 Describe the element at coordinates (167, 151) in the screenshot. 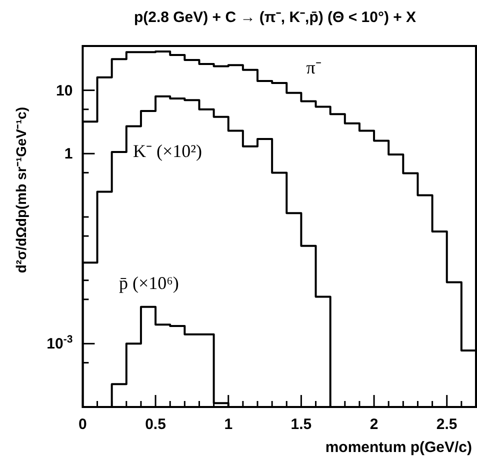

I see `series-label: K⁻ (×10²)` at that location.